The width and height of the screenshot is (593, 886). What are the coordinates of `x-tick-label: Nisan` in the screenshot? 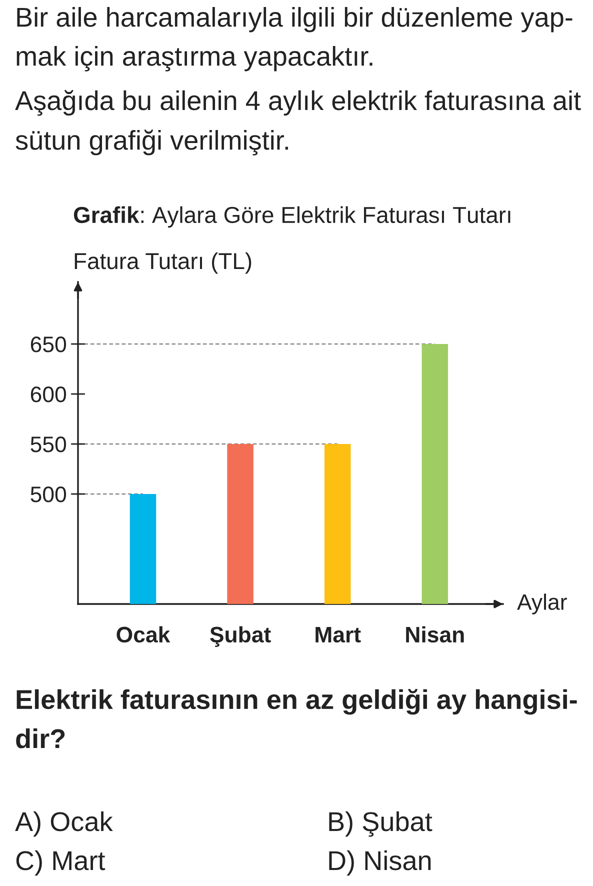 It's located at (435, 634).